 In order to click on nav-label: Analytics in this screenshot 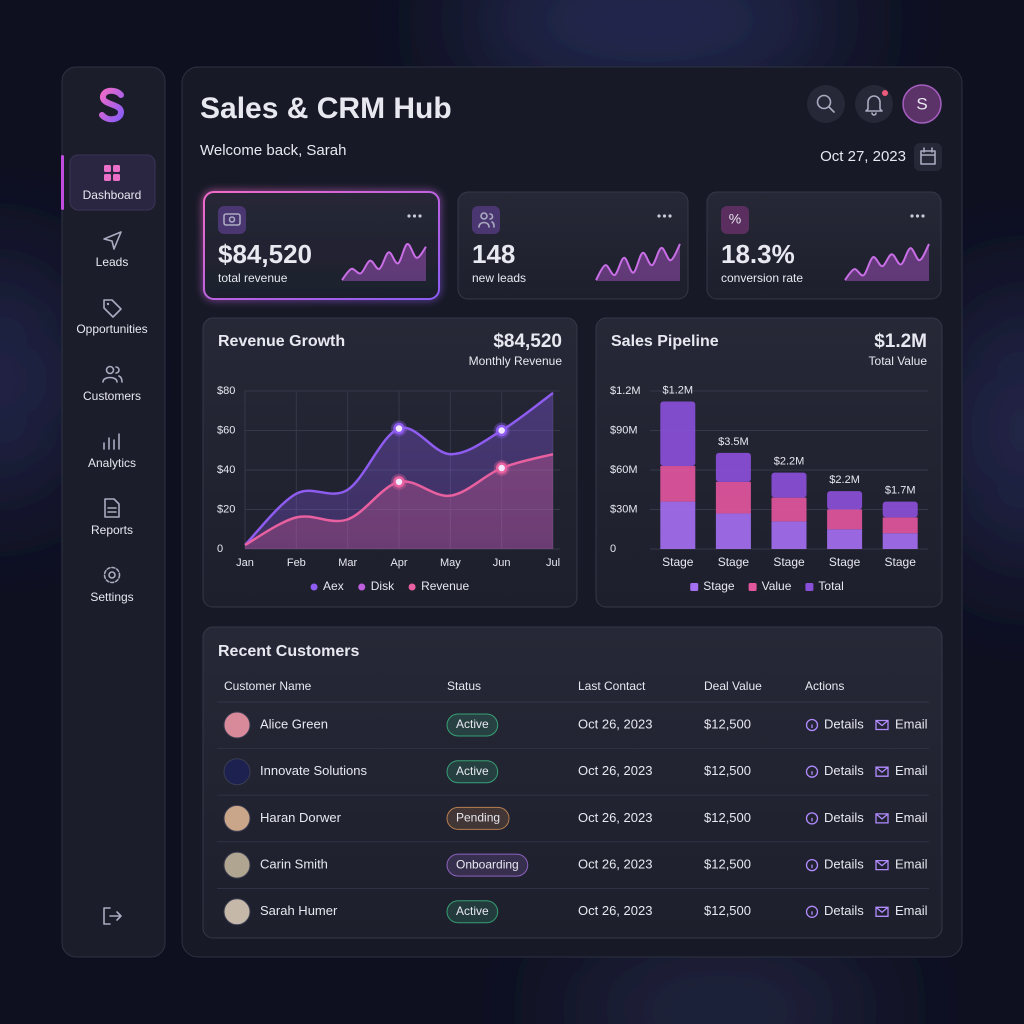, I will do `click(112, 463)`.